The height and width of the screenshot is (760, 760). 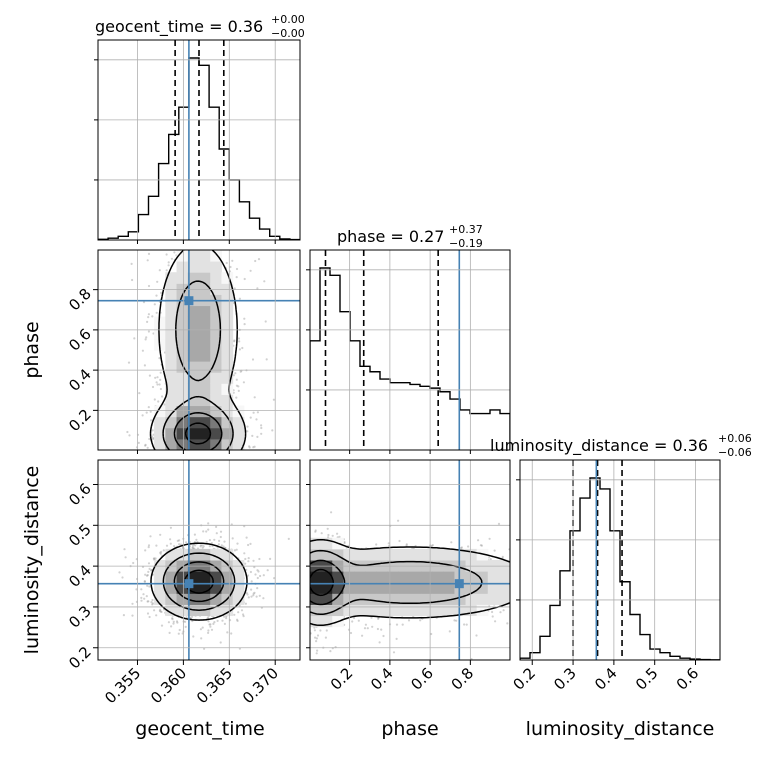 What do you see at coordinates (565, 679) in the screenshot?
I see `xtick-label-luminosity_distance-1: 0.3` at bounding box center [565, 679].